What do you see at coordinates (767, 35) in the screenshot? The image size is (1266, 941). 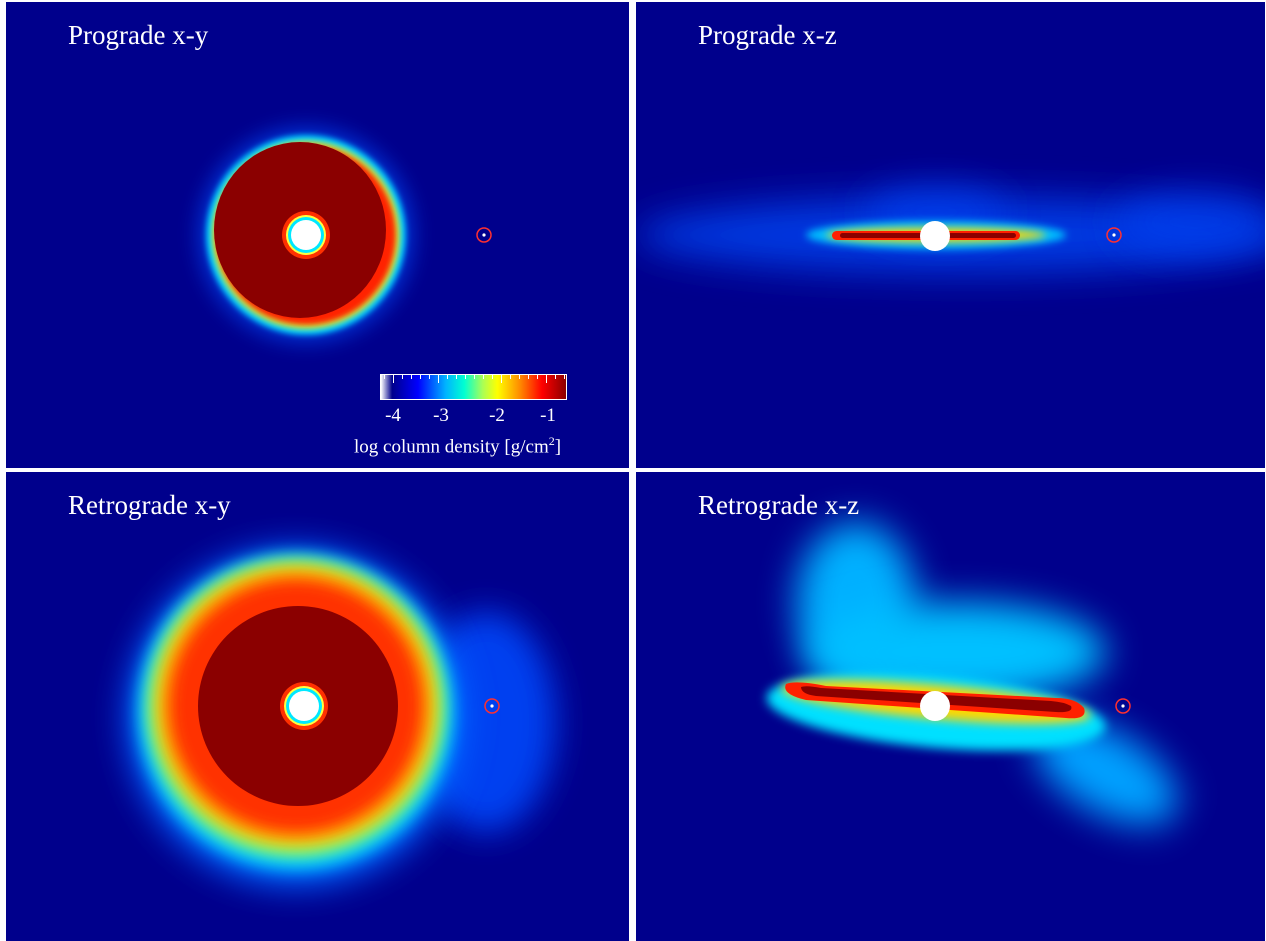 I see `panel-title: Prograde x-z` at bounding box center [767, 35].